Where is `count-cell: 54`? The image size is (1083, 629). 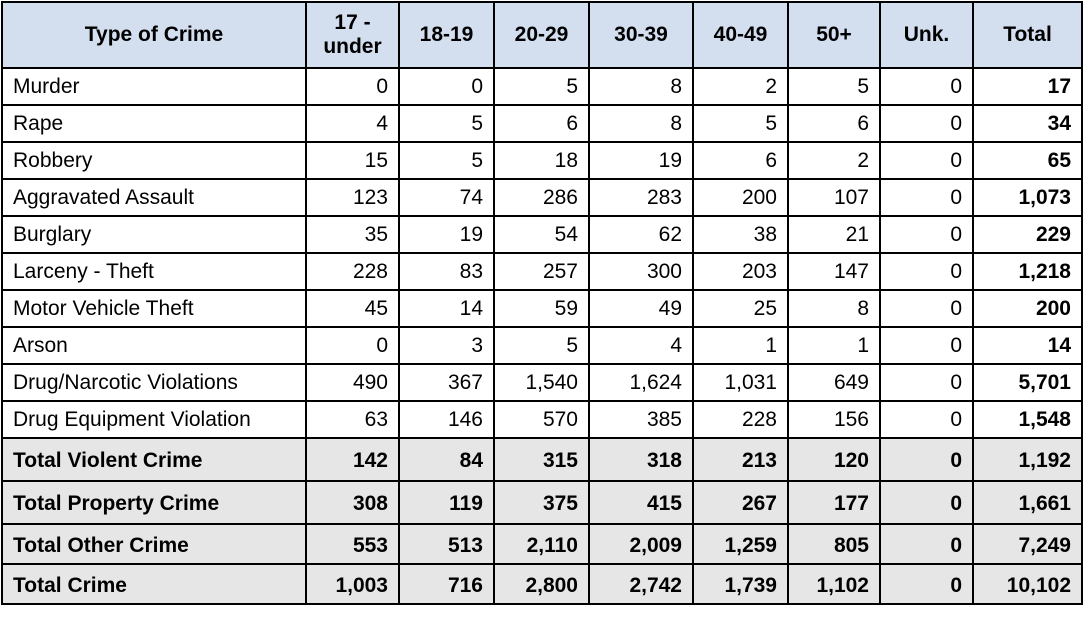
count-cell: 54 is located at coordinates (541, 234).